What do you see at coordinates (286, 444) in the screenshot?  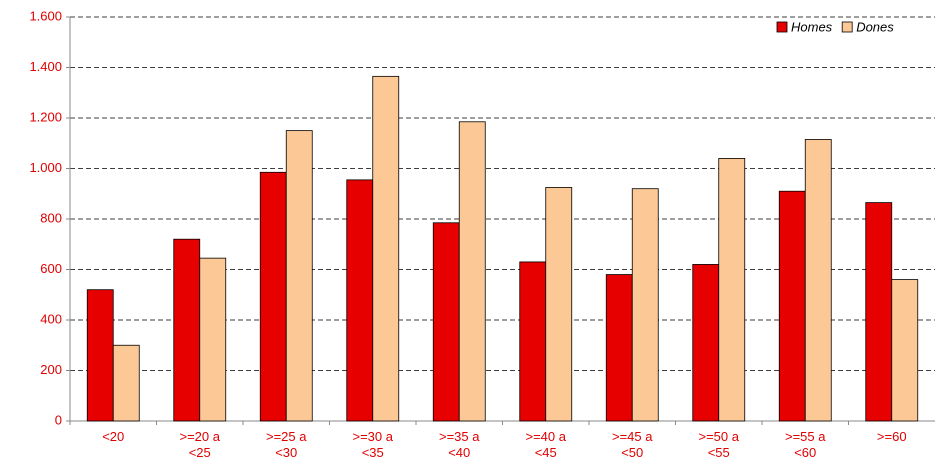 I see `x-tick-label: >=25 a <30` at bounding box center [286, 444].